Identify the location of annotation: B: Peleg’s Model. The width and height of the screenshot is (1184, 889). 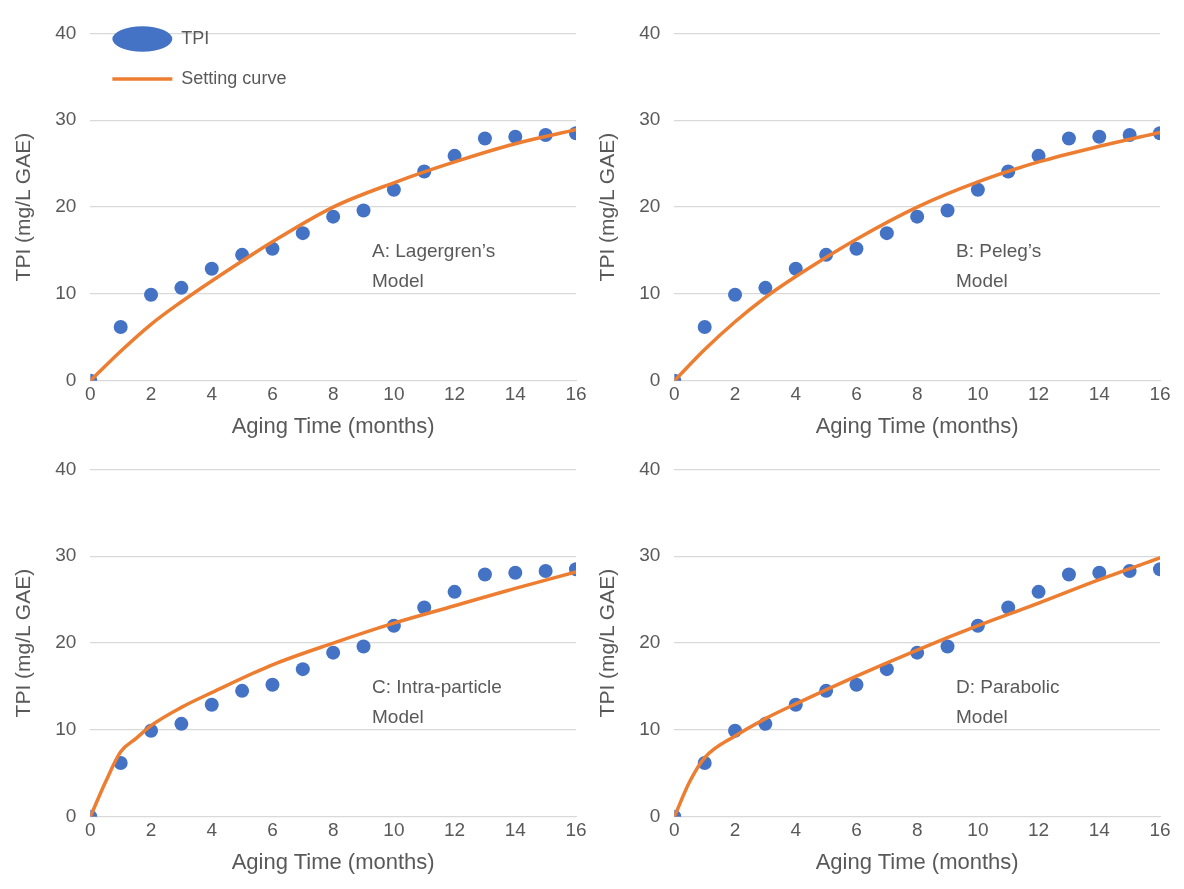
(999, 265).